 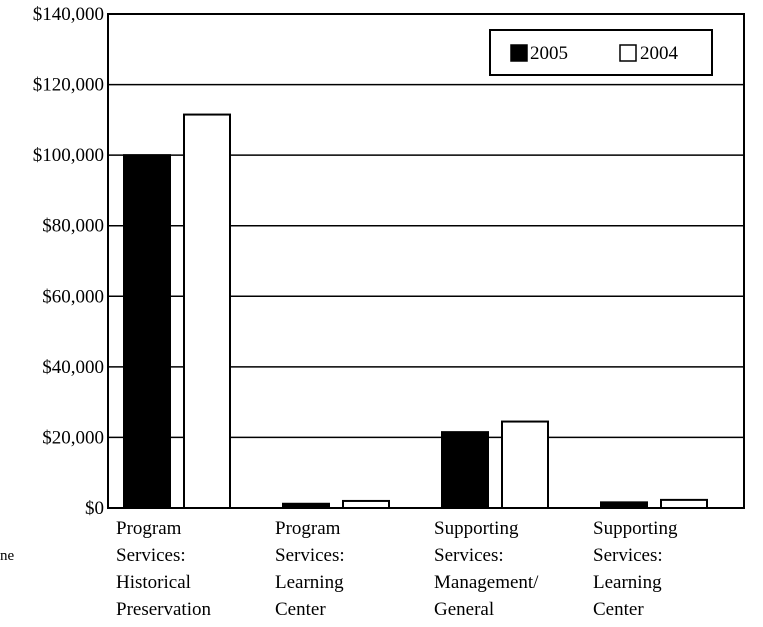 What do you see at coordinates (7, 556) in the screenshot?
I see `cropped-left-text: ne` at bounding box center [7, 556].